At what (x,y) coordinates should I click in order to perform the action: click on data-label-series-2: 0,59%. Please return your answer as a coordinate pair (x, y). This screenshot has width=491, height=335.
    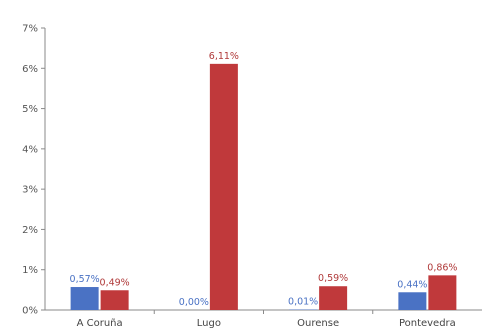
    Looking at the image, I should click on (333, 278).